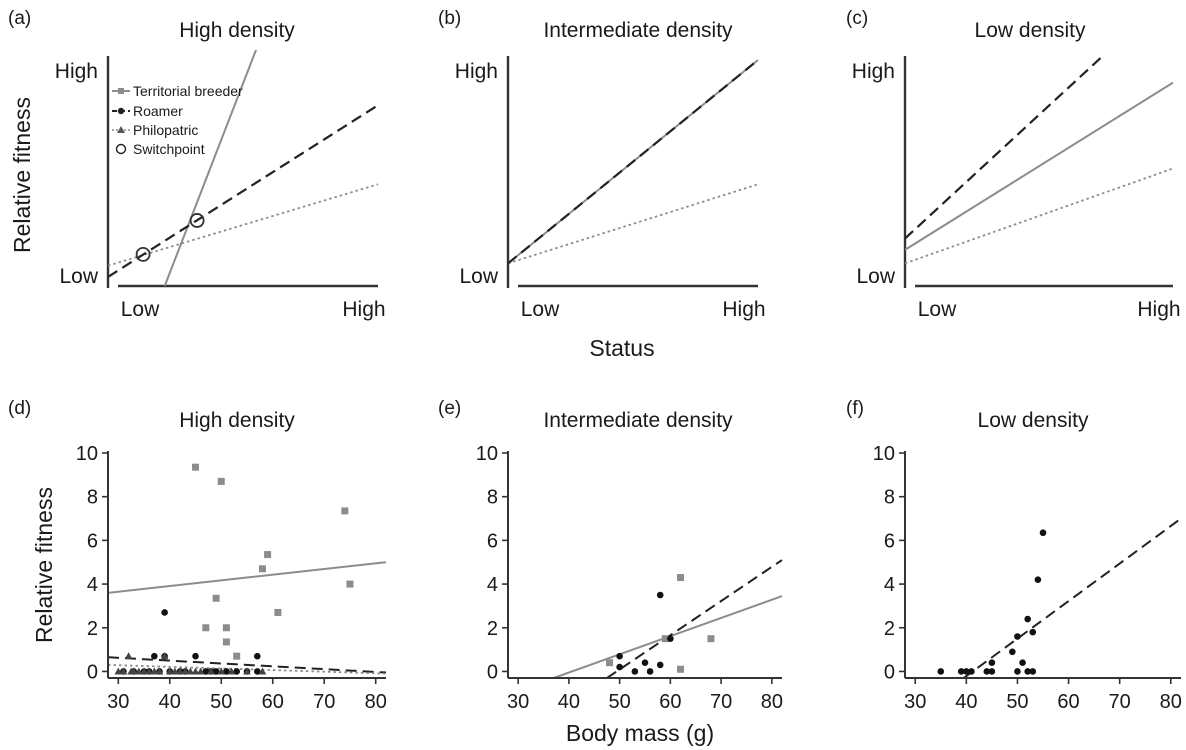  What do you see at coordinates (1030, 30) in the screenshot?
I see `panel-title-c: Low density` at bounding box center [1030, 30].